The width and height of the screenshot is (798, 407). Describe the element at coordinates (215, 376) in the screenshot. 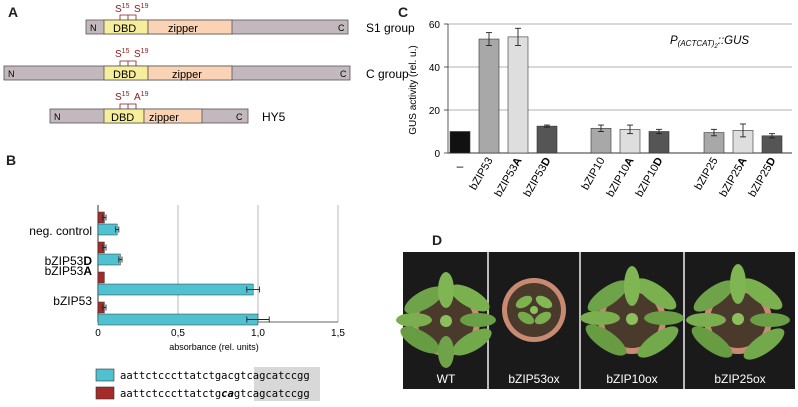

I see `sequence-wildtype: aattctcccttatctgacgtcagcatccgg` at that location.